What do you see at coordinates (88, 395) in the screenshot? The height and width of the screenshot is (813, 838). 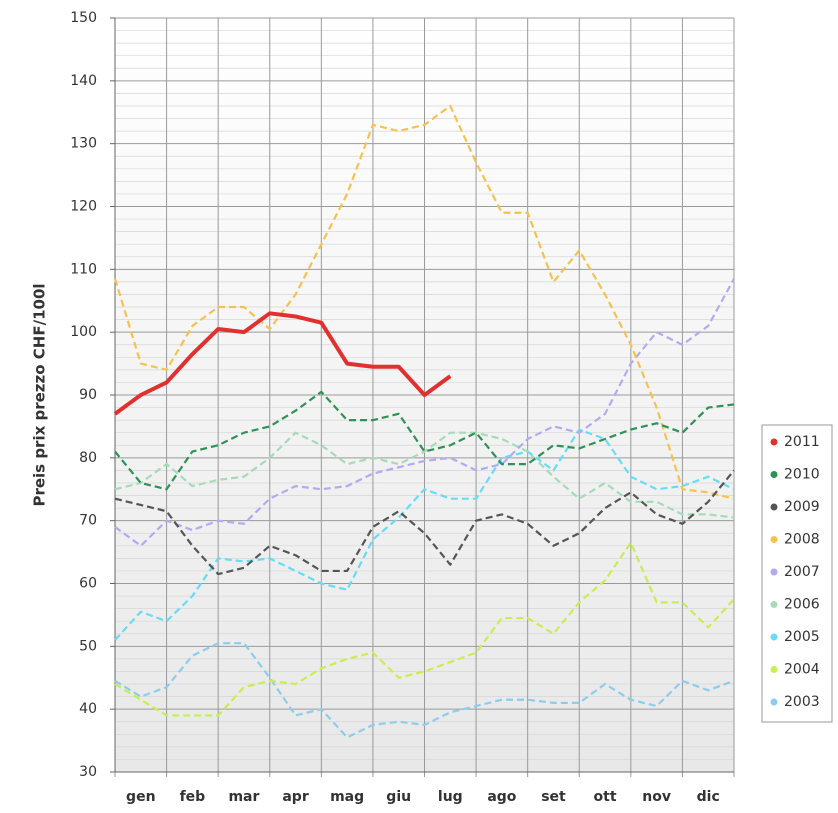 I see `y-tick-label: 90` at bounding box center [88, 395].